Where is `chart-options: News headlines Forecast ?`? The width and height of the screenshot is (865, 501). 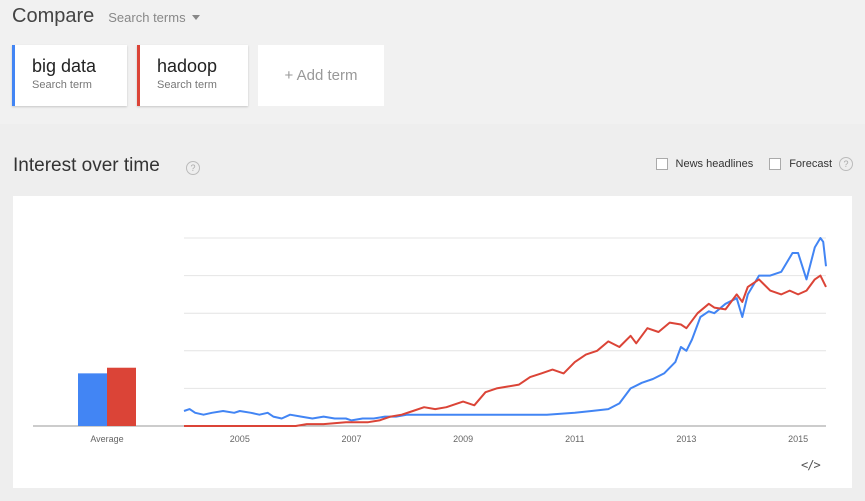 chart-options: News headlines Forecast ? is located at coordinates (746, 164).